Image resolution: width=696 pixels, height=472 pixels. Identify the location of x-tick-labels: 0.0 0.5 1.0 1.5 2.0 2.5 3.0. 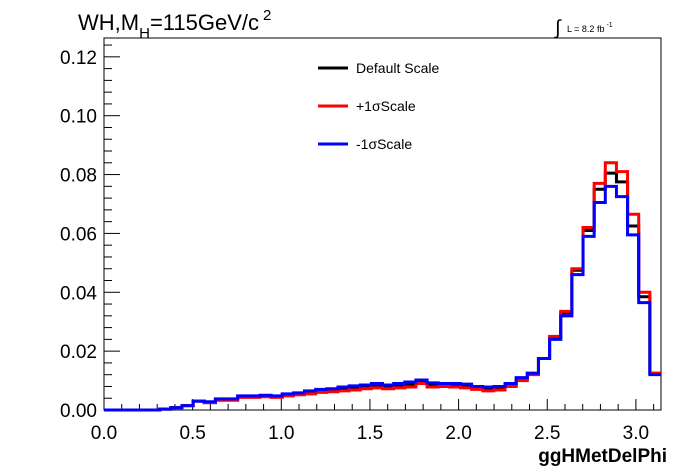
(370, 433).